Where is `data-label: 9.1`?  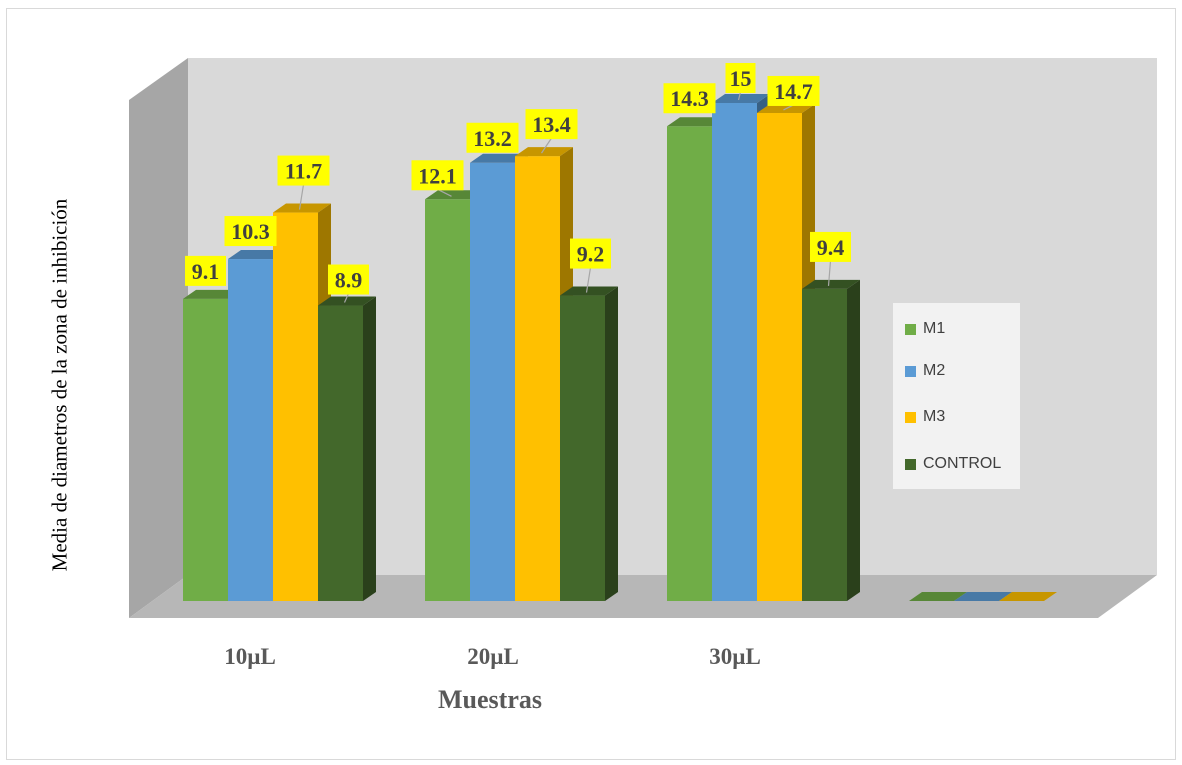
data-label: 9.1 is located at coordinates (205, 270).